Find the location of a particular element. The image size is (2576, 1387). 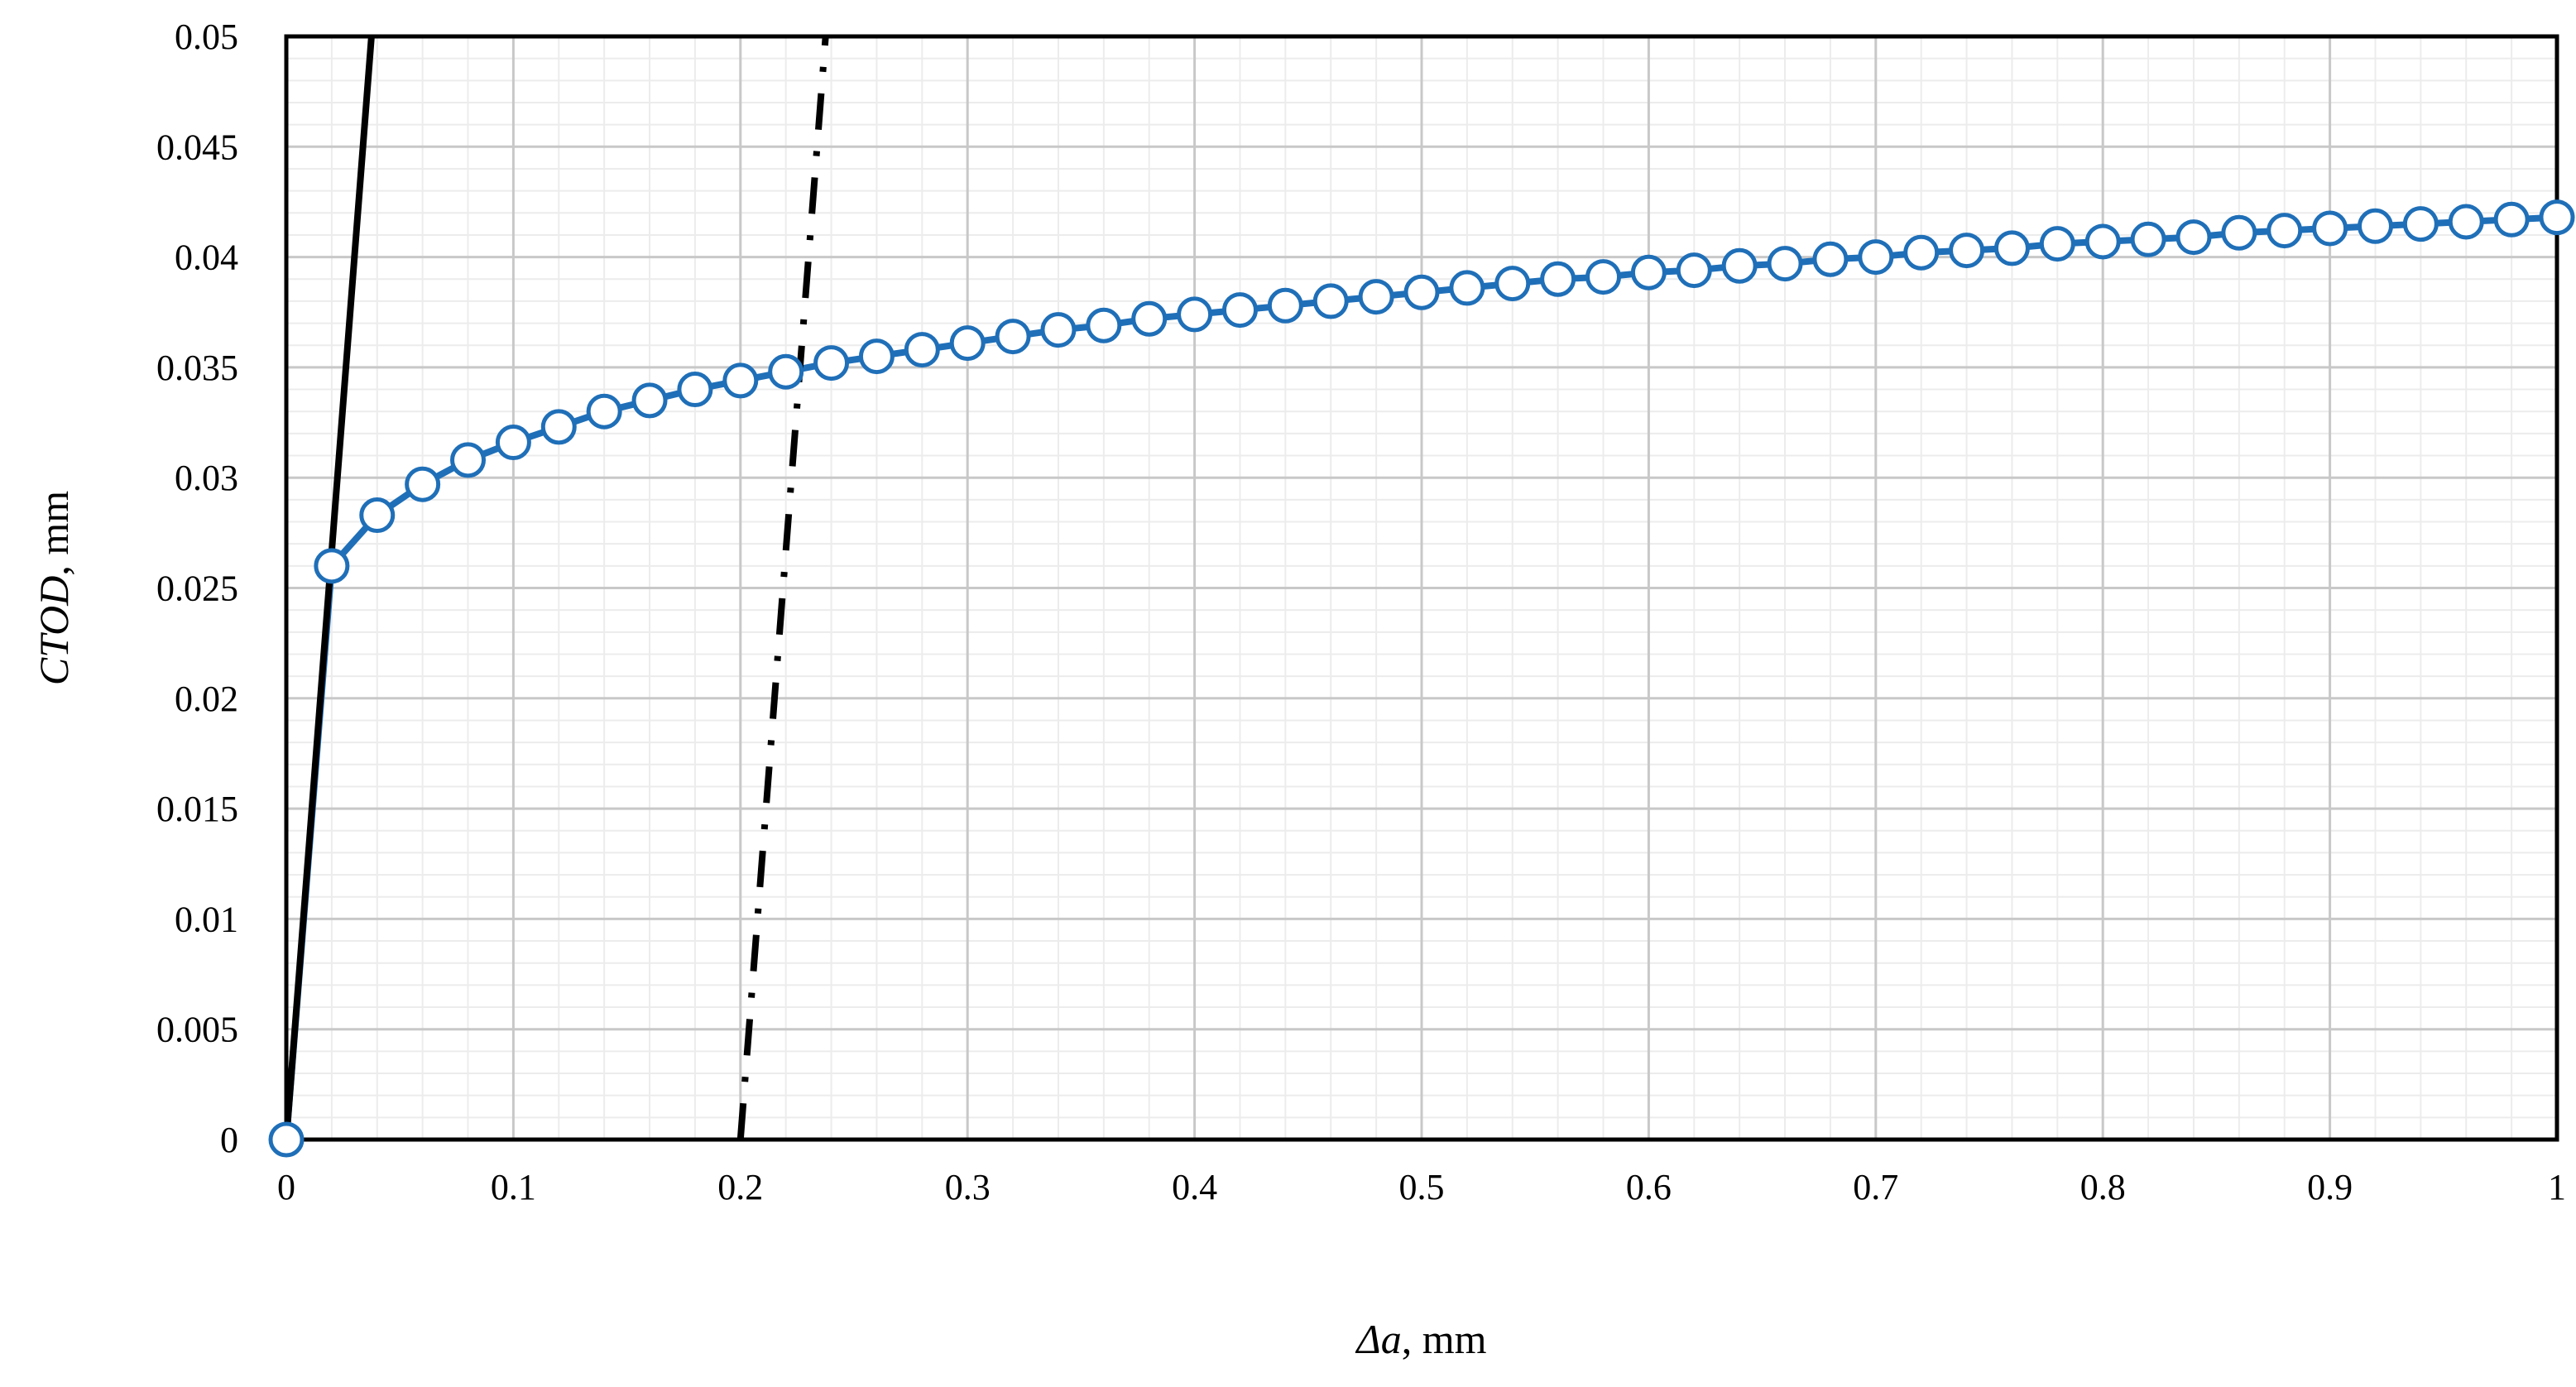

x-tick-label: 0.6 is located at coordinates (1649, 1187).